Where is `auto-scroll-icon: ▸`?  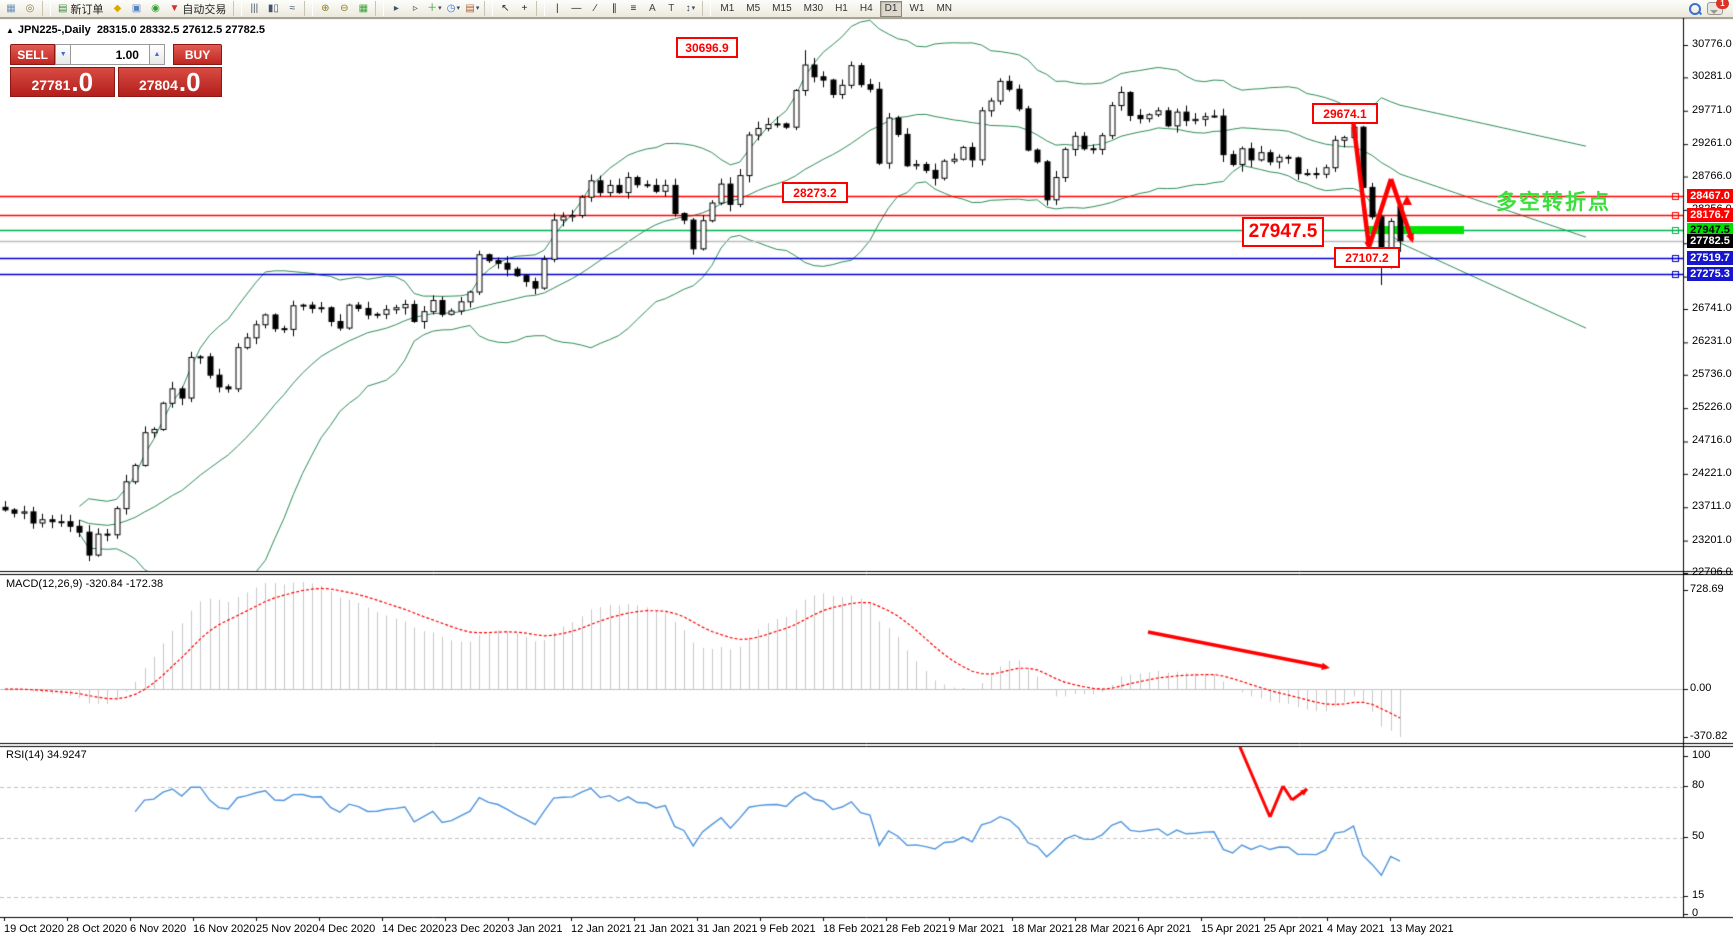
auto-scroll-icon: ▸ is located at coordinates (396, 8).